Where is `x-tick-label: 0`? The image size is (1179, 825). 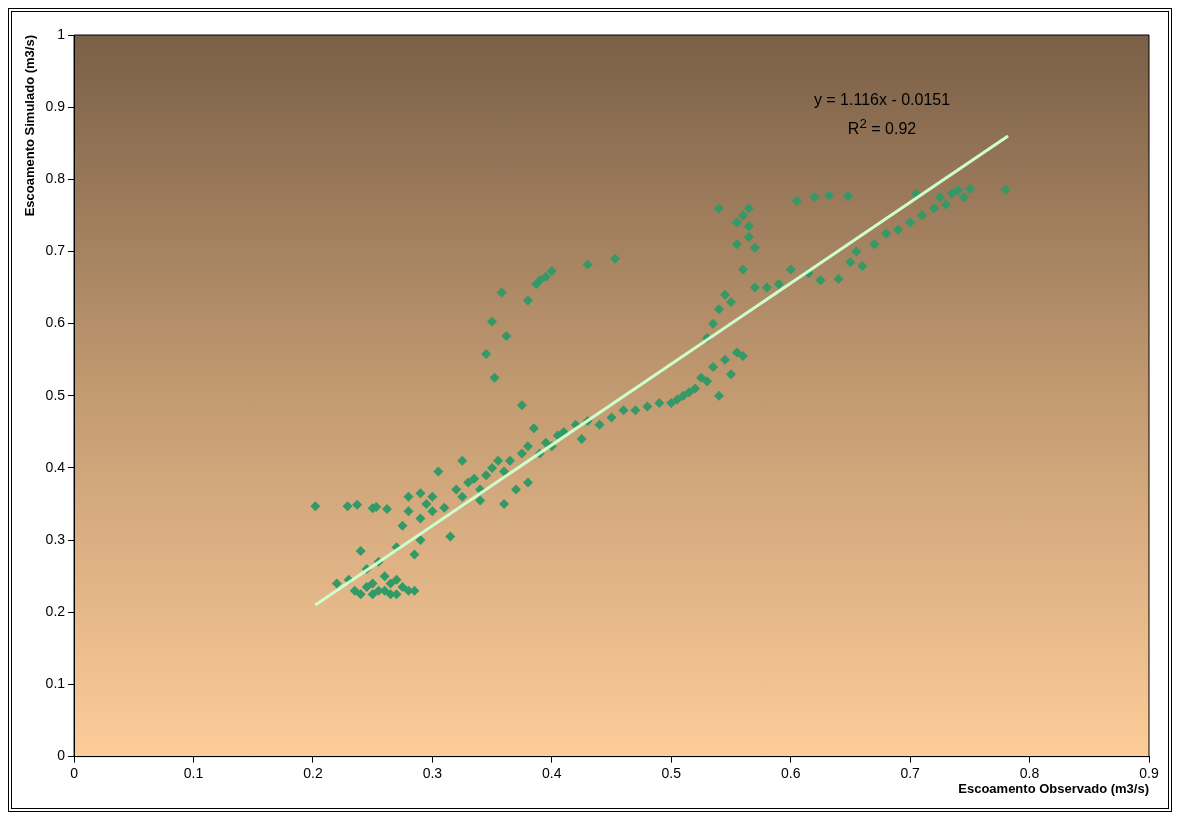 x-tick-label: 0 is located at coordinates (74, 772).